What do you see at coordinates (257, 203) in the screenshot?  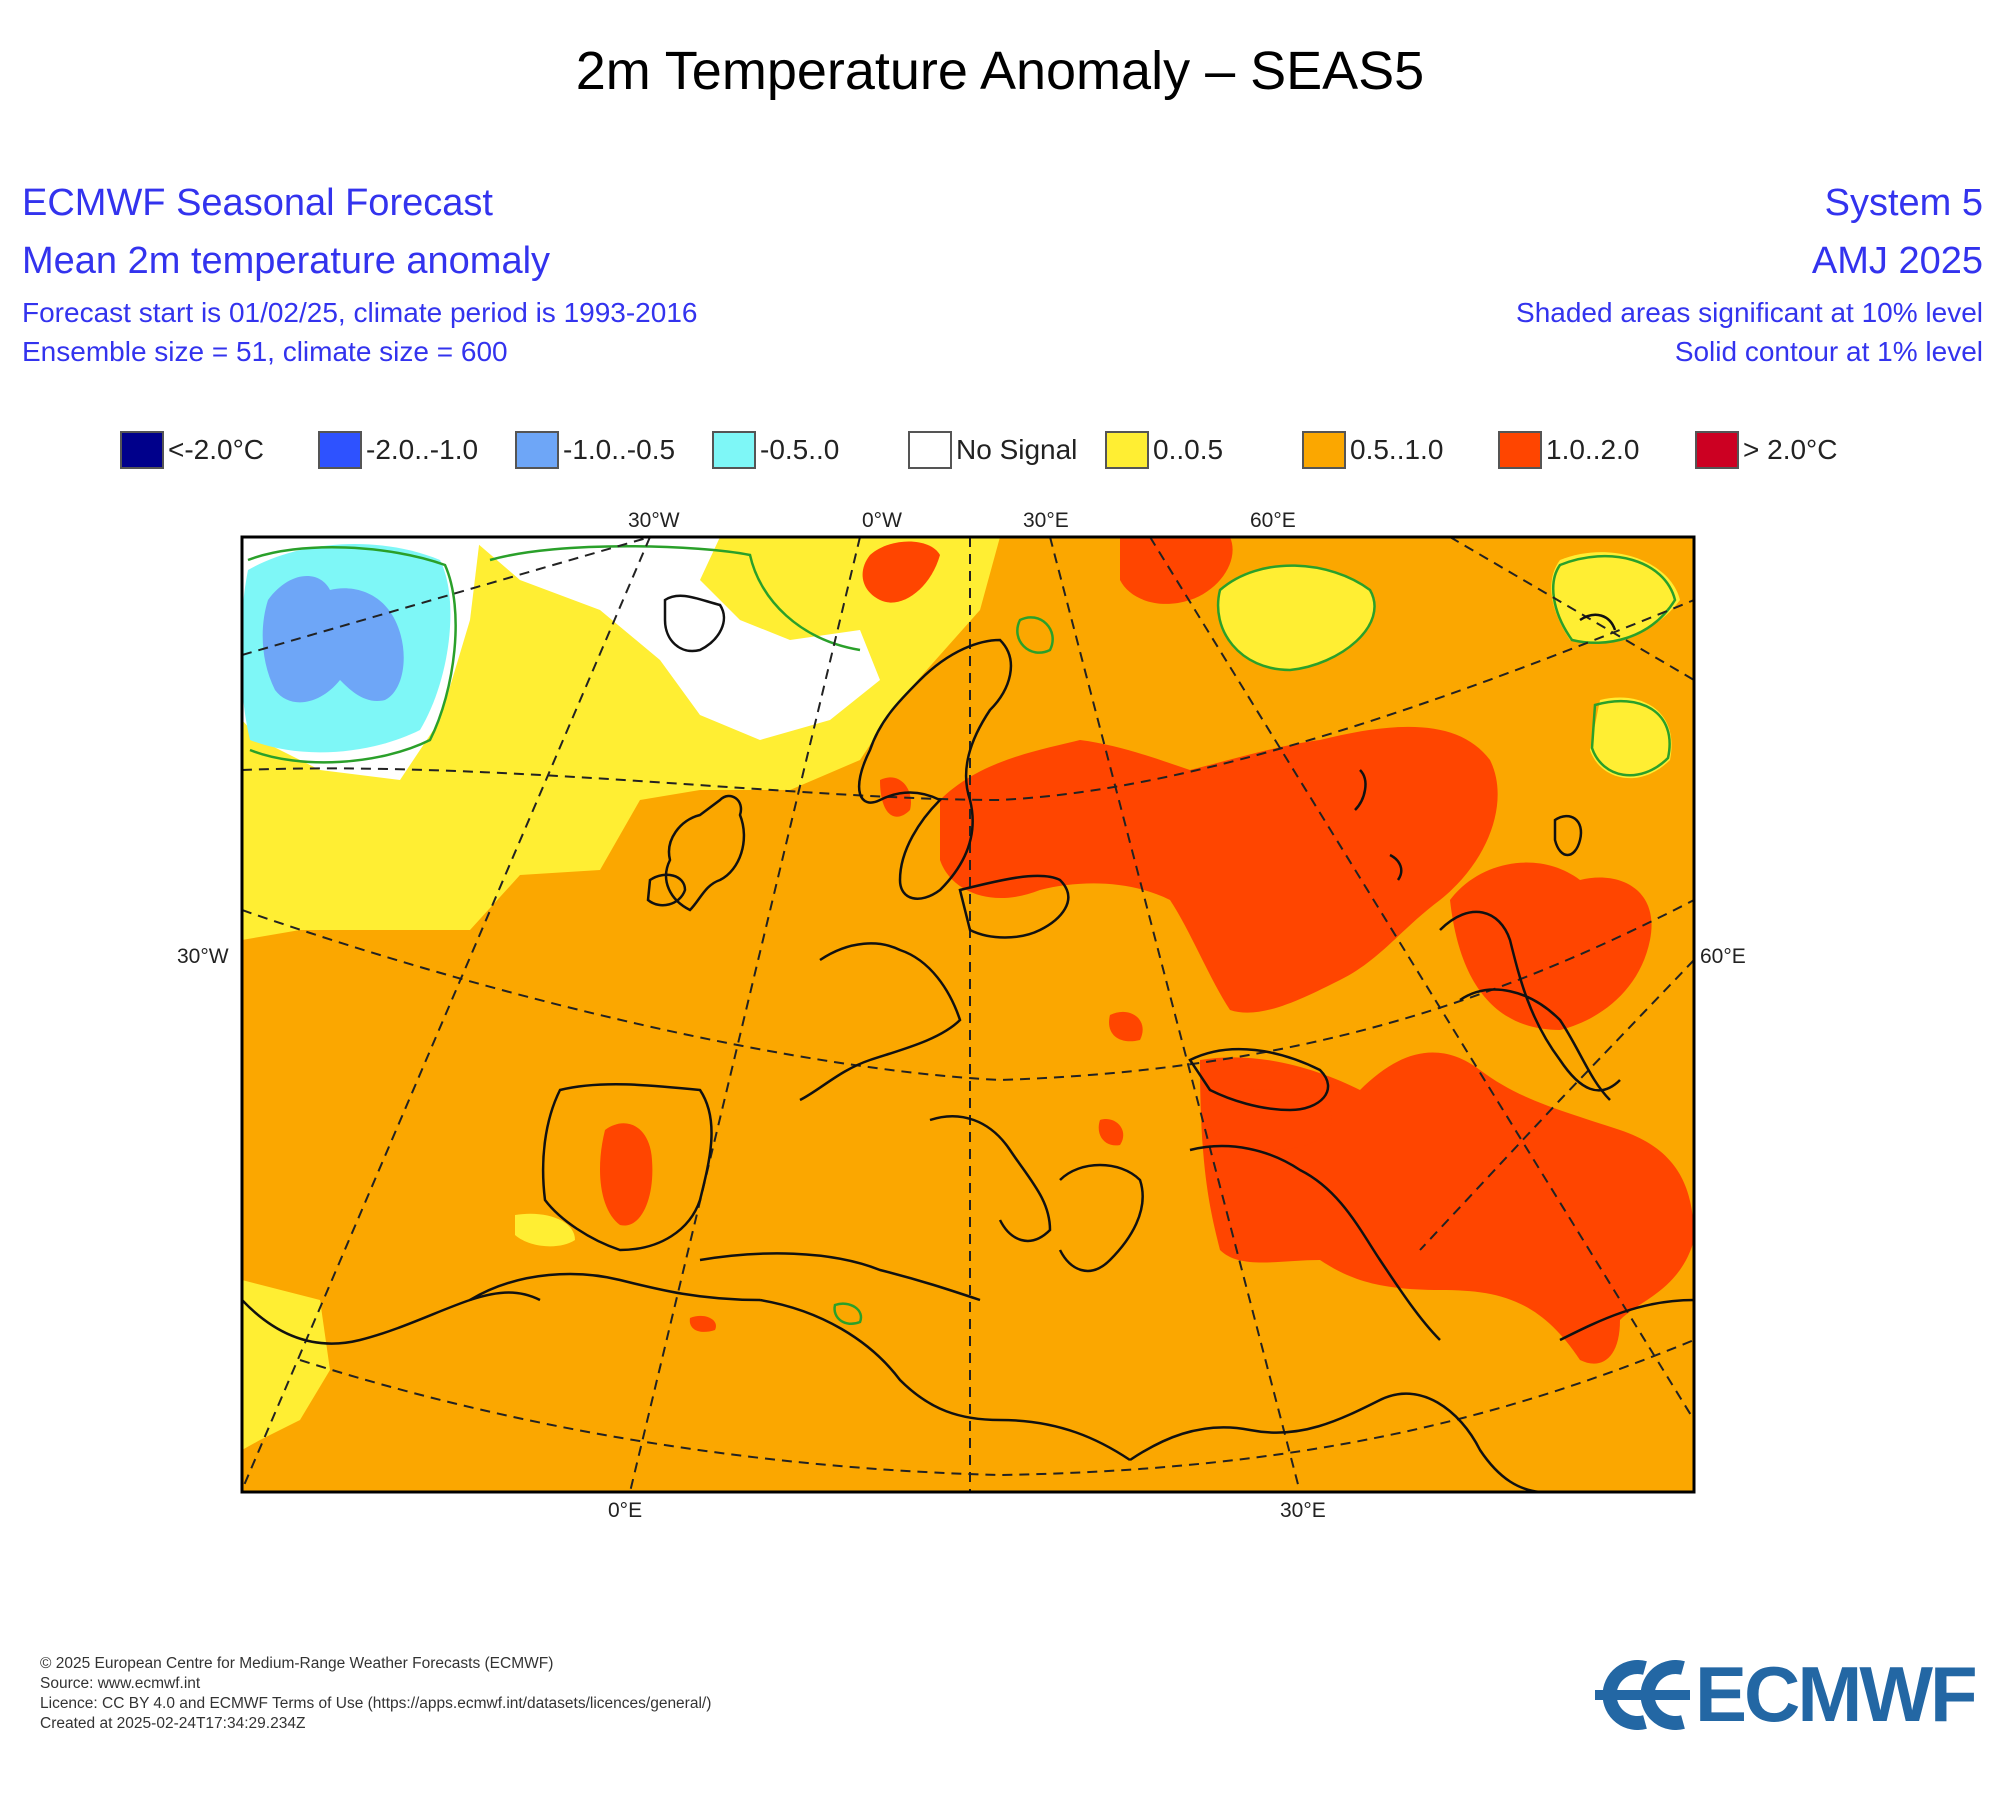 I see `header-product-name: ECMWF Seasonal Forecast` at bounding box center [257, 203].